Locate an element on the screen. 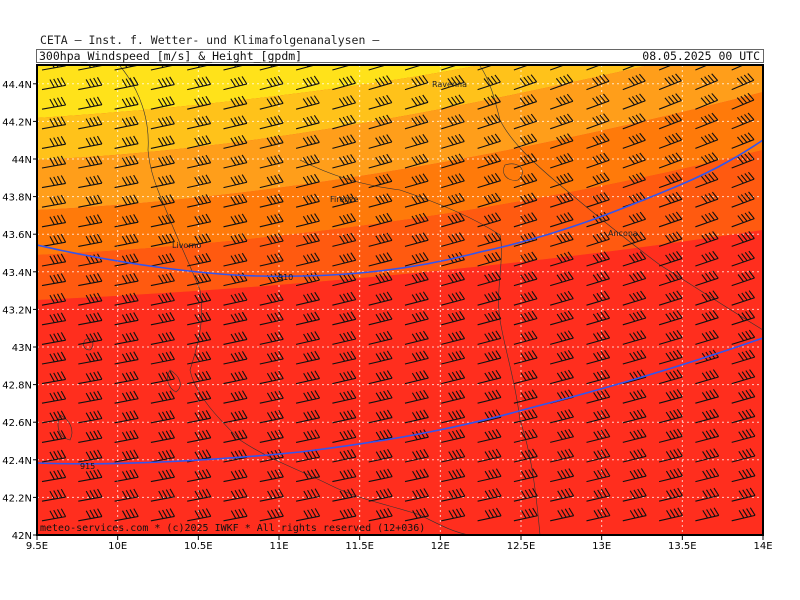  lat-tick-label: 43.4N is located at coordinates (17, 273).